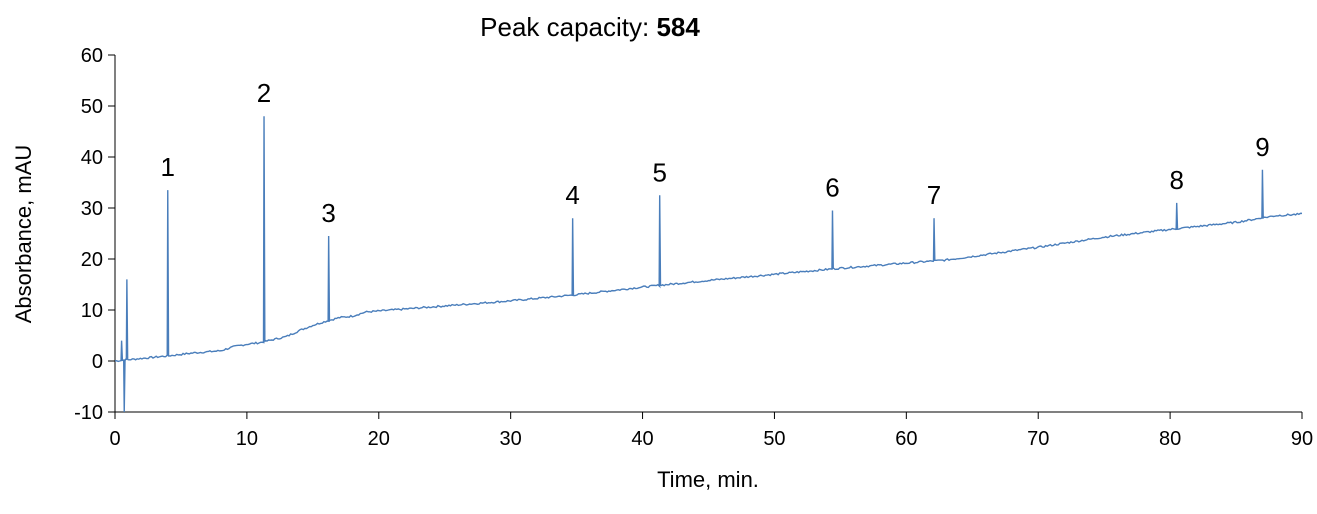  What do you see at coordinates (568, 27) in the screenshot?
I see `title-label: Peak capacity:` at bounding box center [568, 27].